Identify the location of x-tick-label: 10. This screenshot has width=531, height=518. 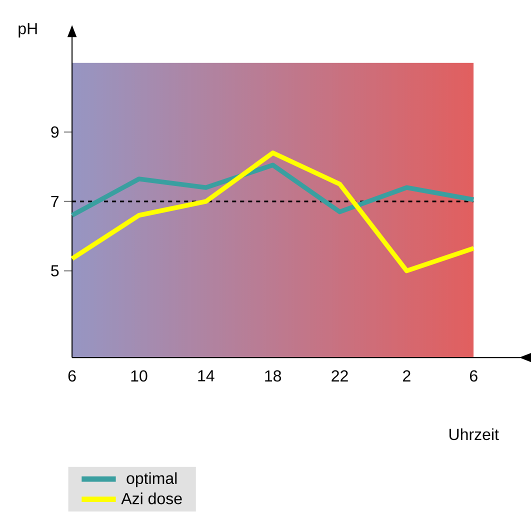
(139, 376).